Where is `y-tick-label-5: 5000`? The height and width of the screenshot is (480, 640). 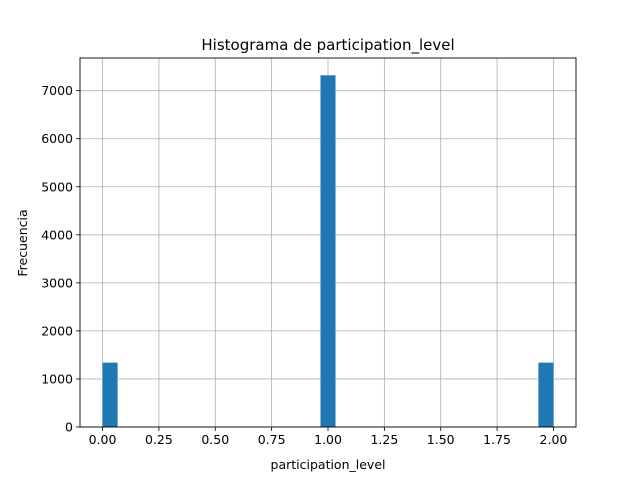 y-tick-label-5: 5000 is located at coordinates (57, 186).